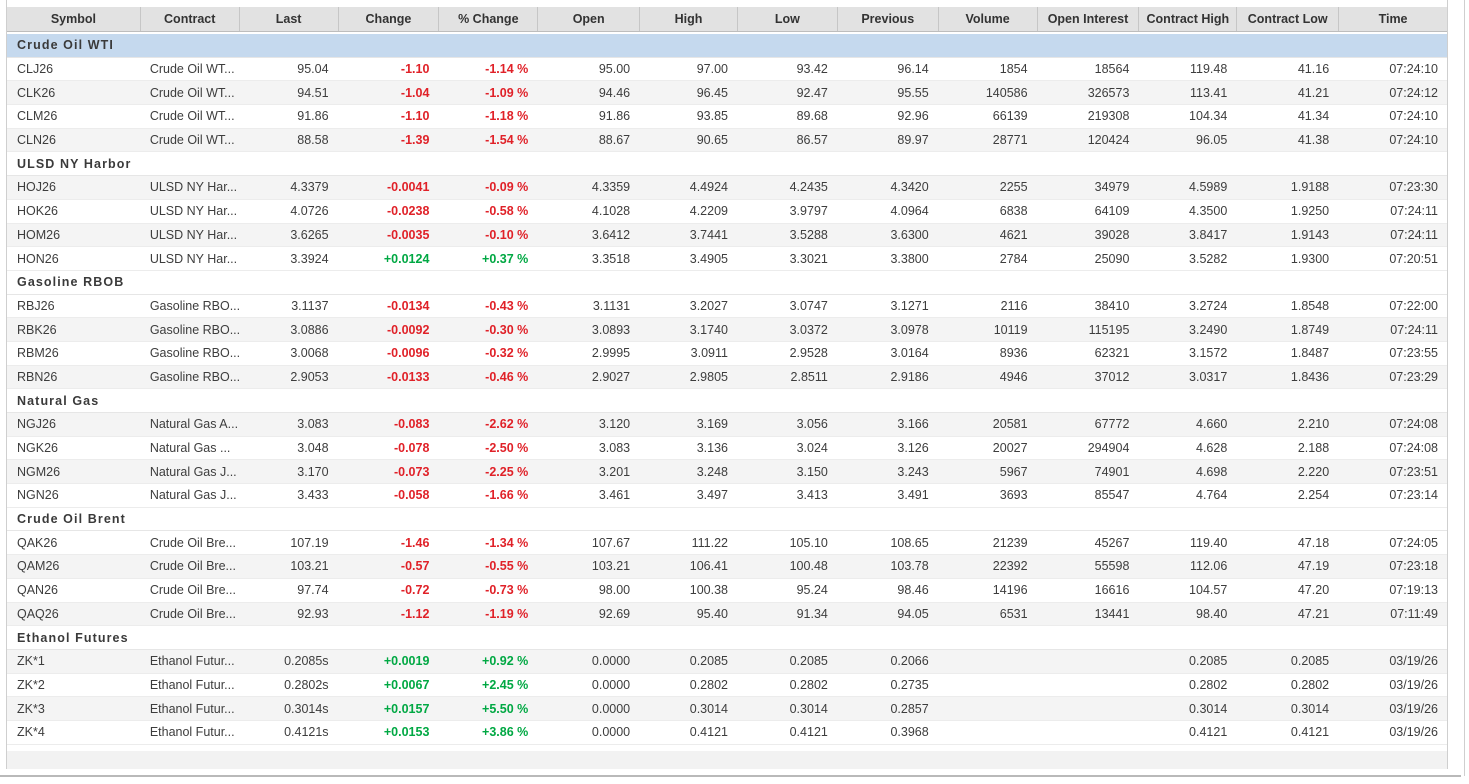 The width and height of the screenshot is (1469, 784). I want to click on cell-symbol: HOK26, so click(37, 211).